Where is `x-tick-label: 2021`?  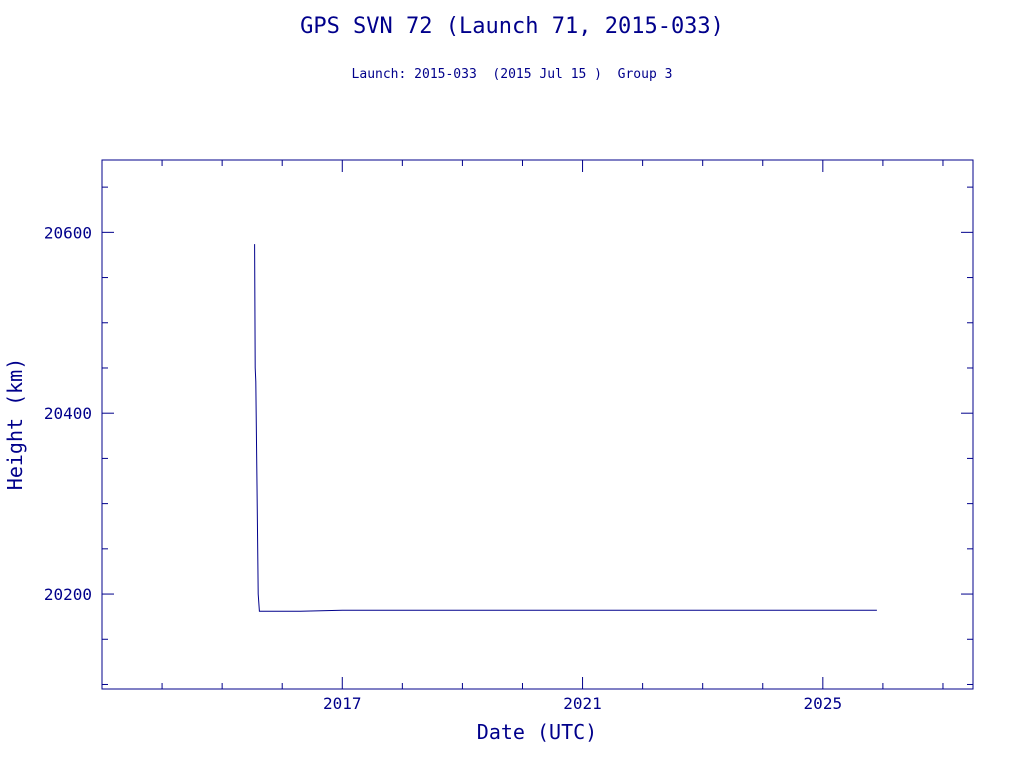 x-tick-label: 2021 is located at coordinates (582, 703).